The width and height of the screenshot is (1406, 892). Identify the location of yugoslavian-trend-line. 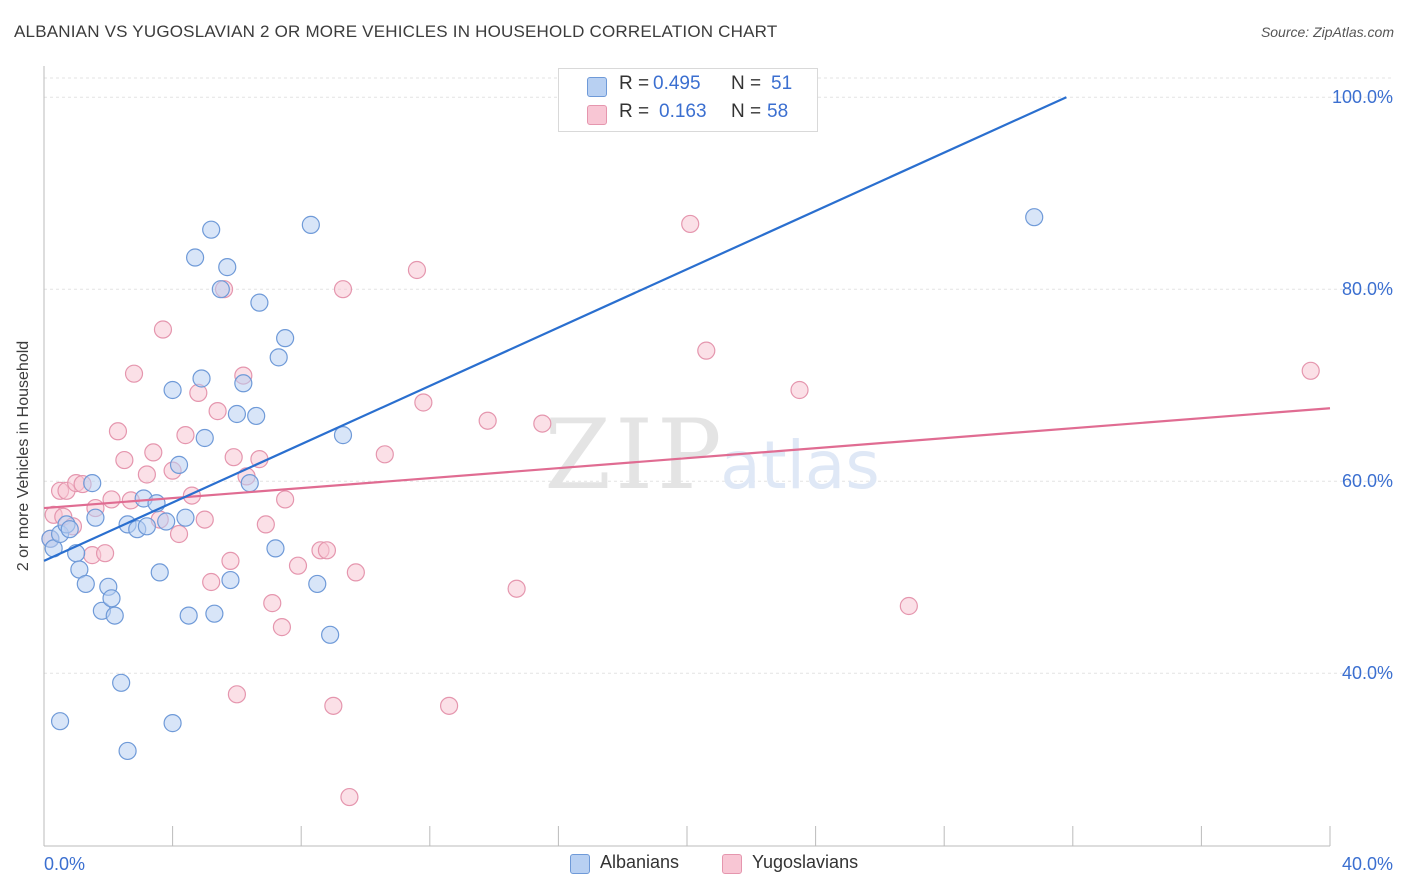
(687, 458).